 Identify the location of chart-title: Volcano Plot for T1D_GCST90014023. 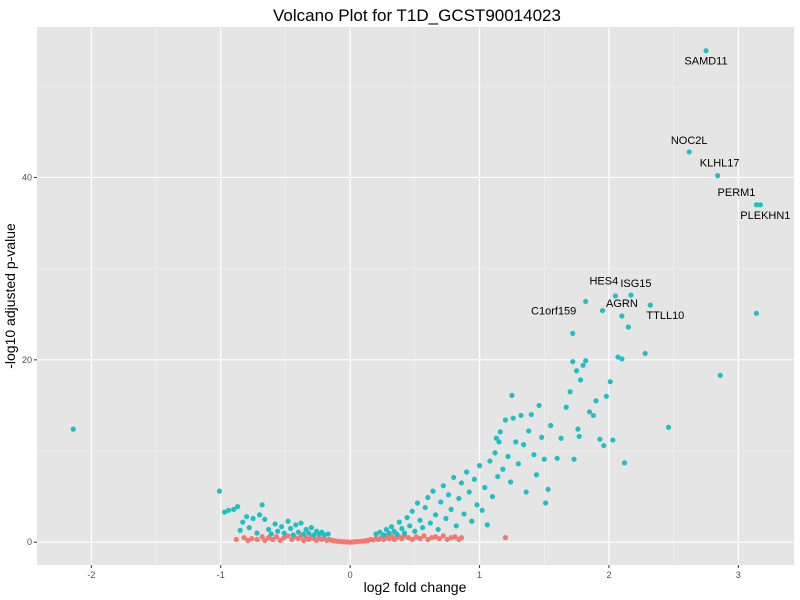
(417, 15).